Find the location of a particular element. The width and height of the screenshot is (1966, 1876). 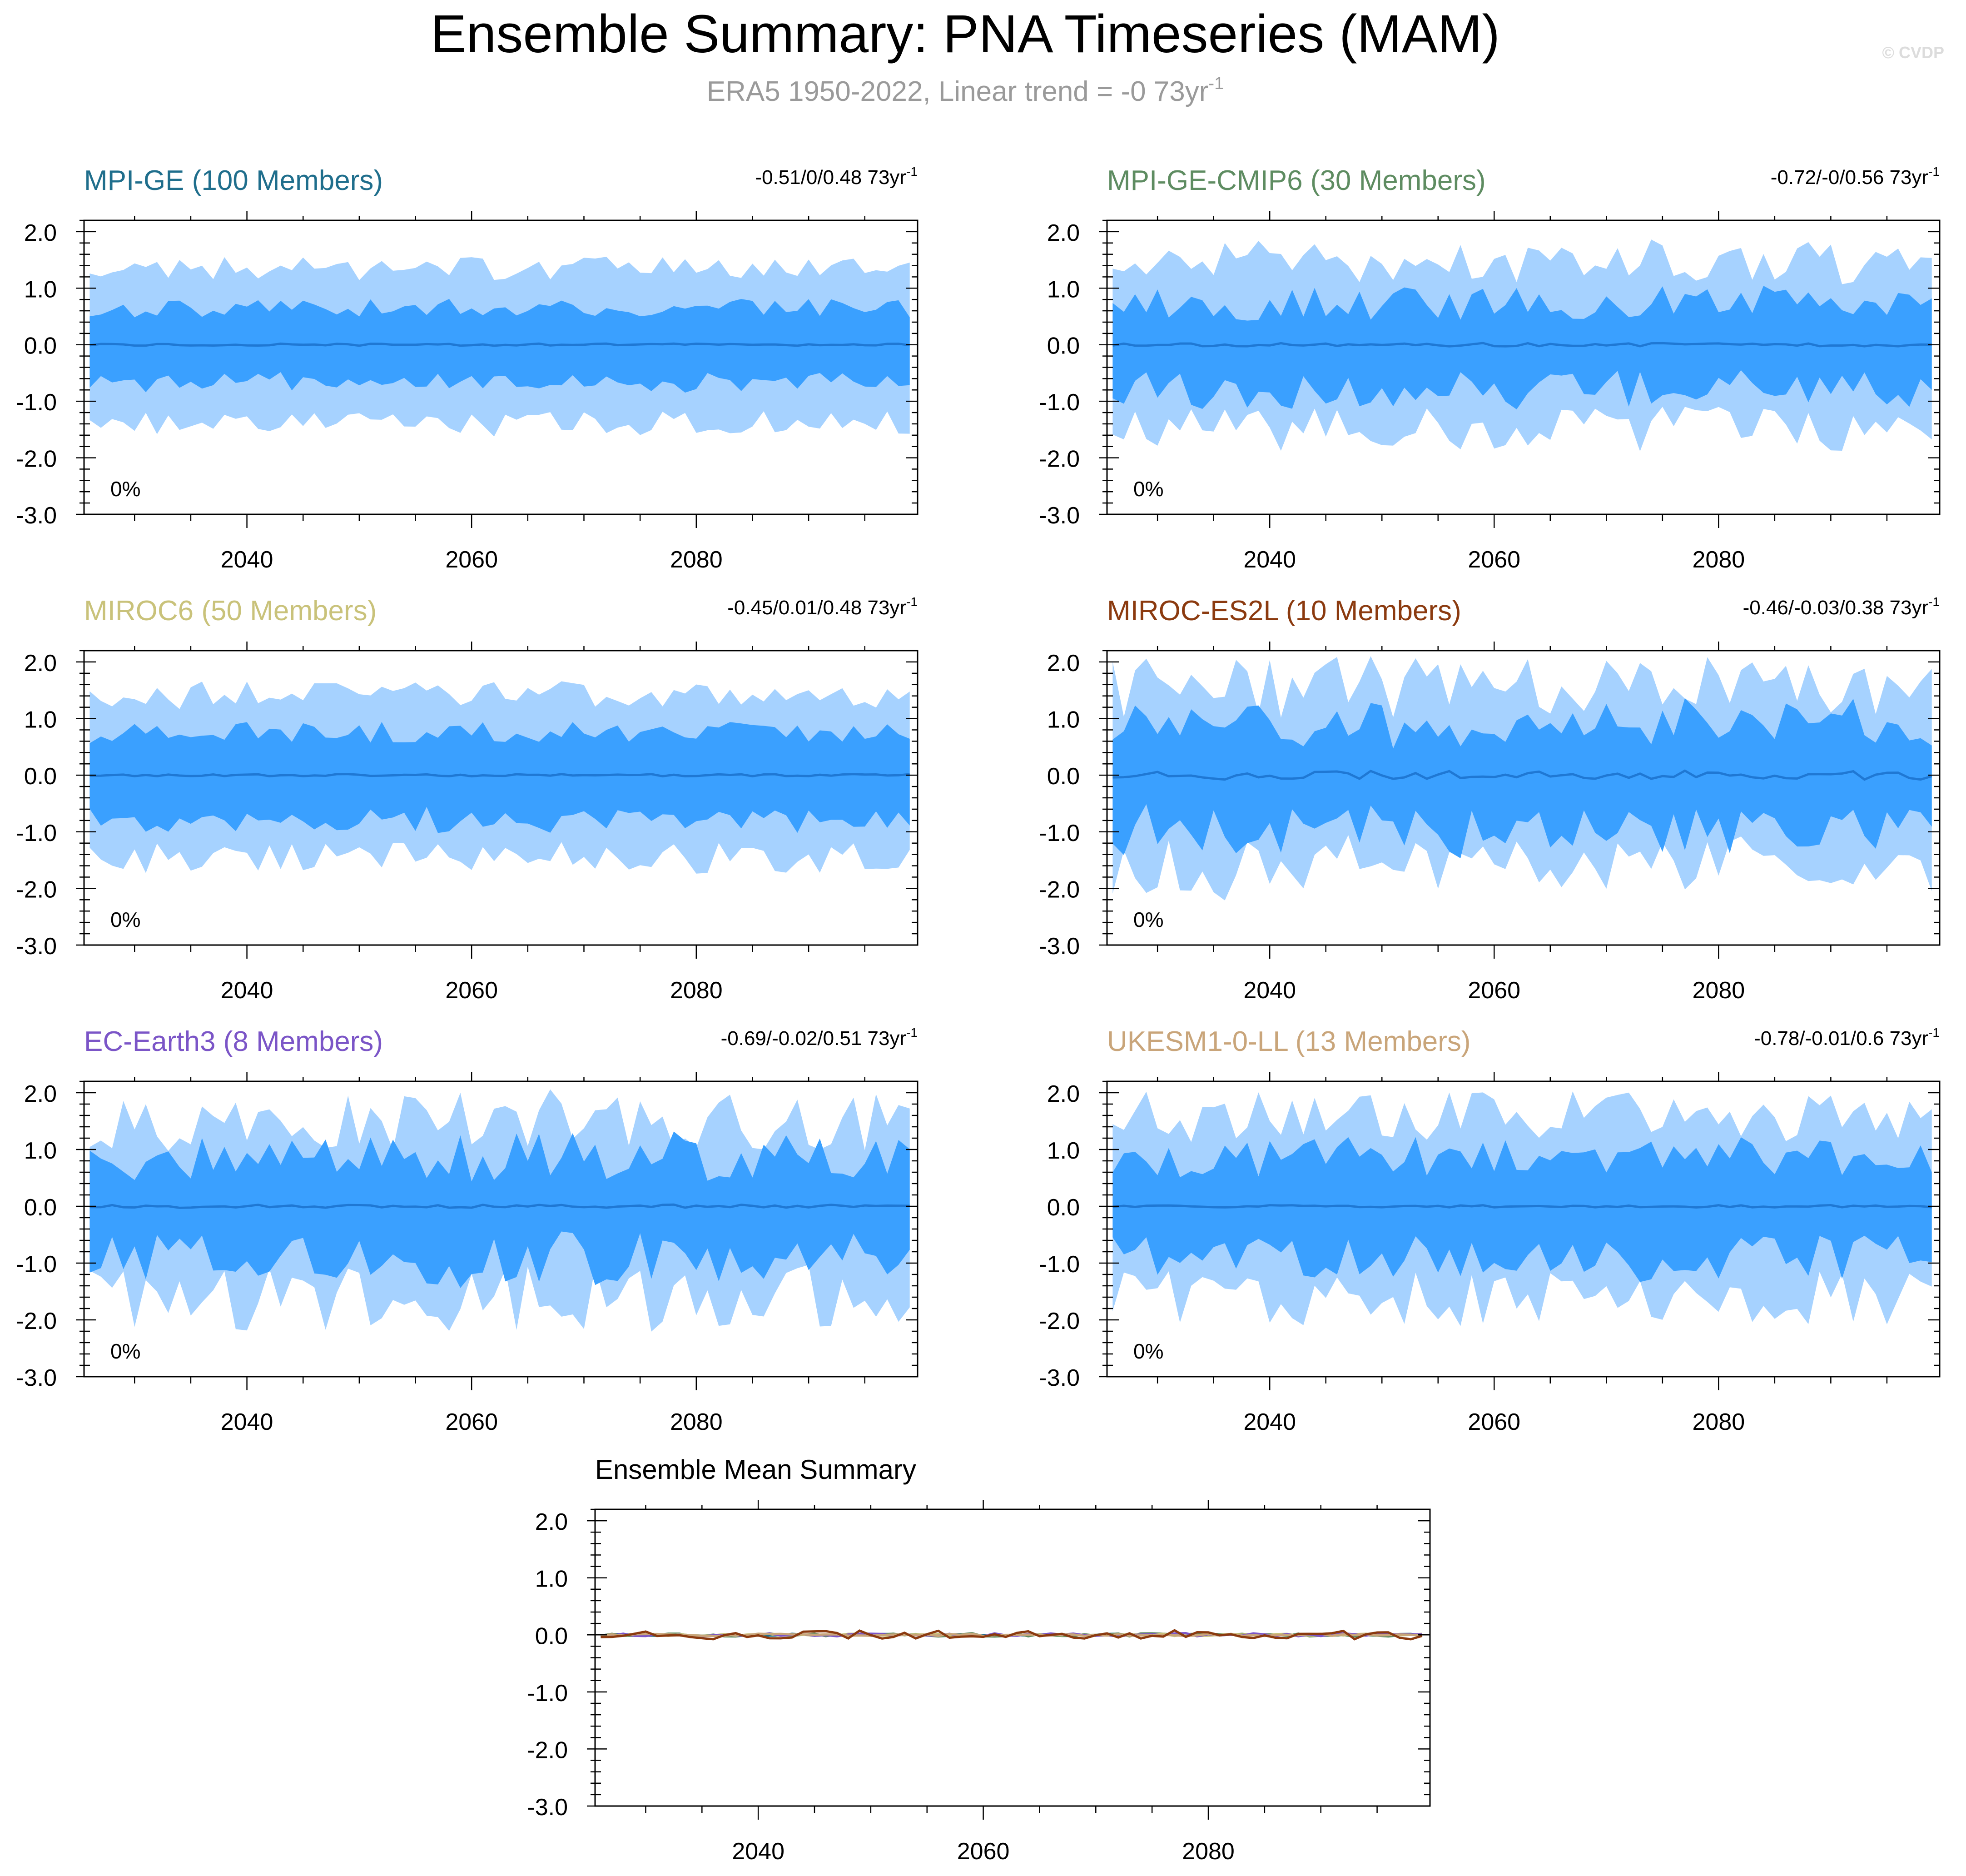

trend-label-text: -0.69/-0.02/0.51 73yr is located at coordinates (813, 1039).